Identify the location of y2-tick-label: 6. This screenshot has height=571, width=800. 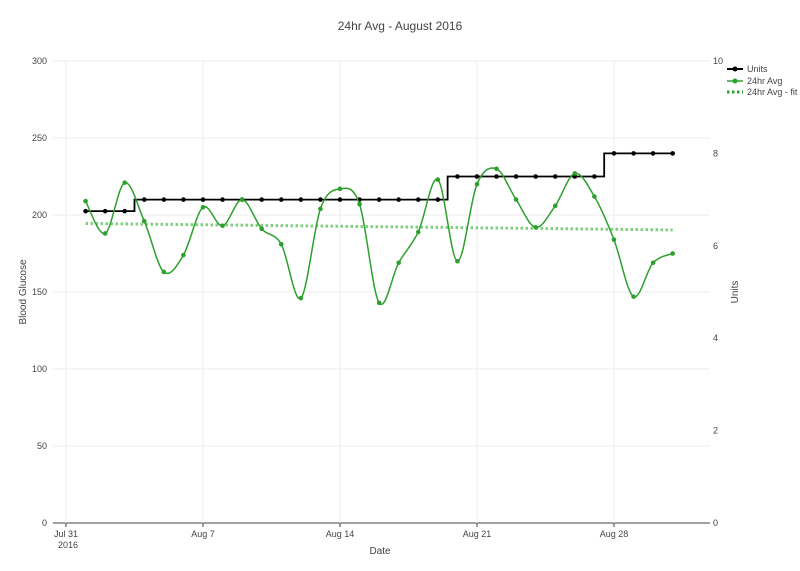
(715, 246).